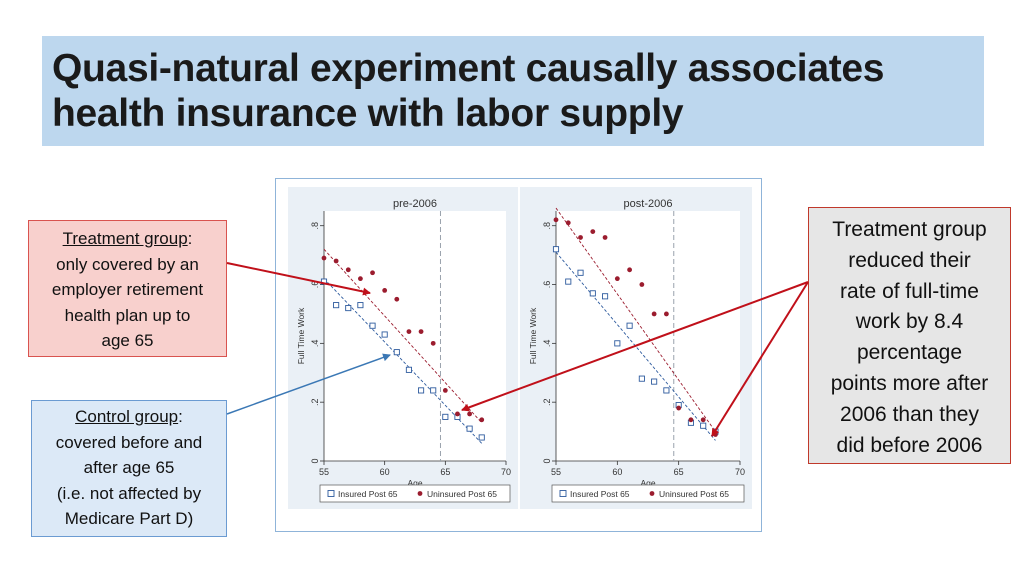 The image size is (1024, 576). Describe the element at coordinates (909, 229) in the screenshot. I see `result-callout-line: Treatment group` at that location.